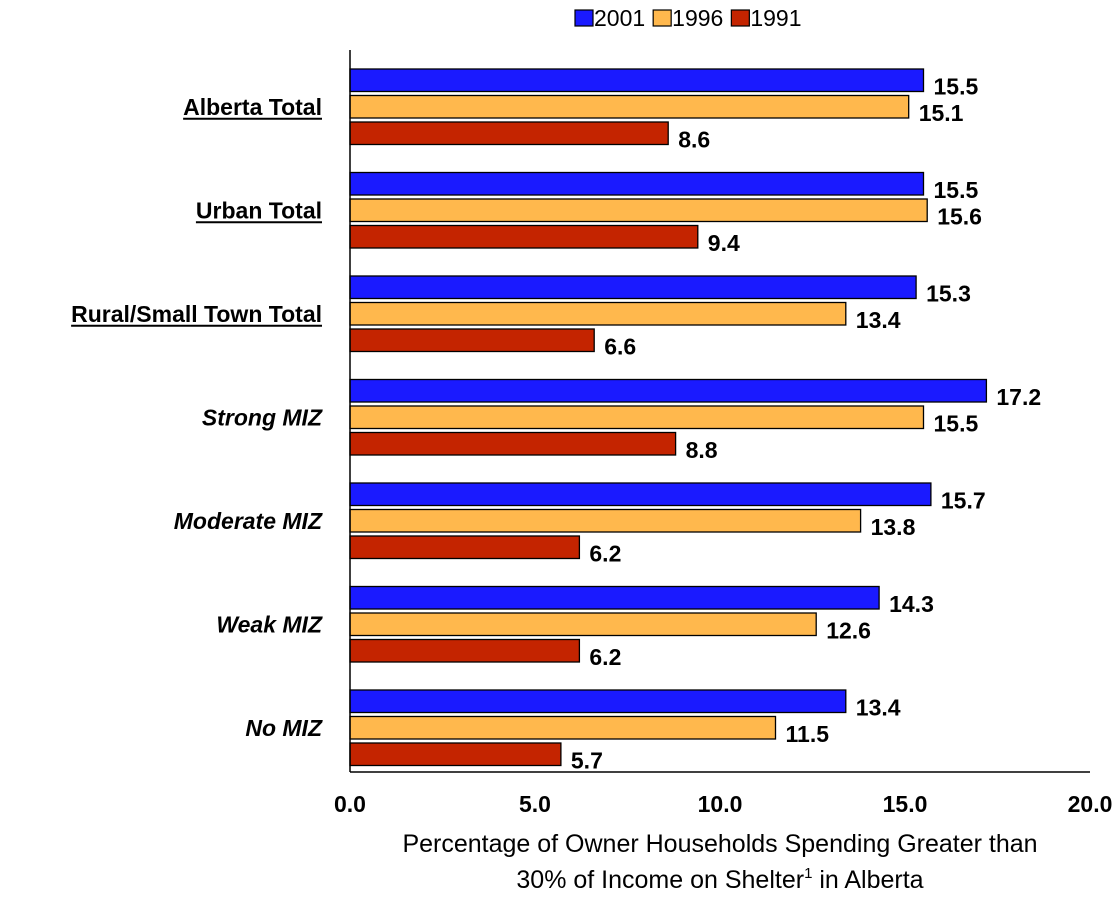  I want to click on x-tick-label: 0.0, so click(350, 804).